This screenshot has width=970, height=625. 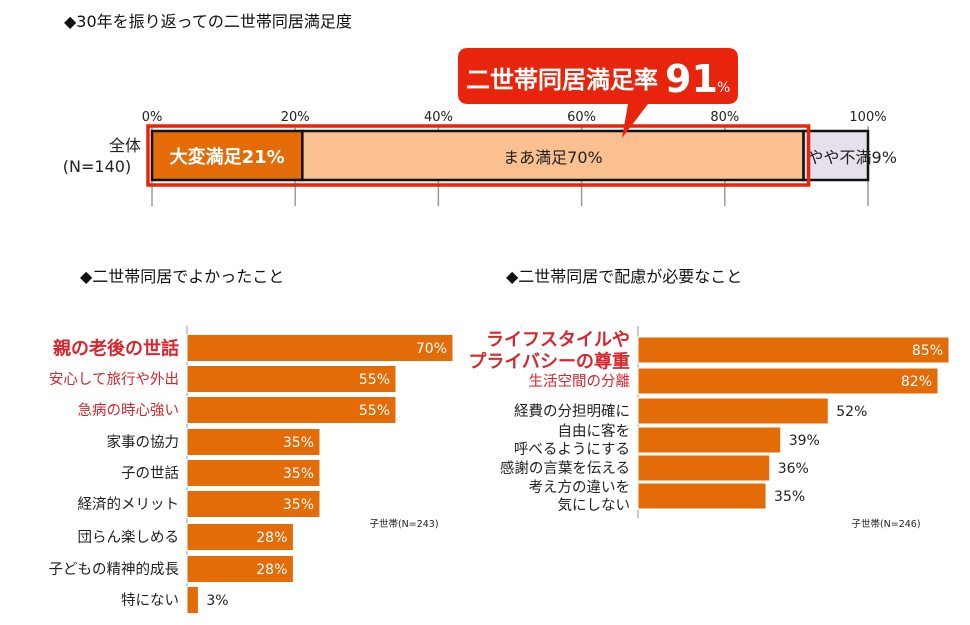 What do you see at coordinates (723, 88) in the screenshot?
I see `callout-unit: %` at bounding box center [723, 88].